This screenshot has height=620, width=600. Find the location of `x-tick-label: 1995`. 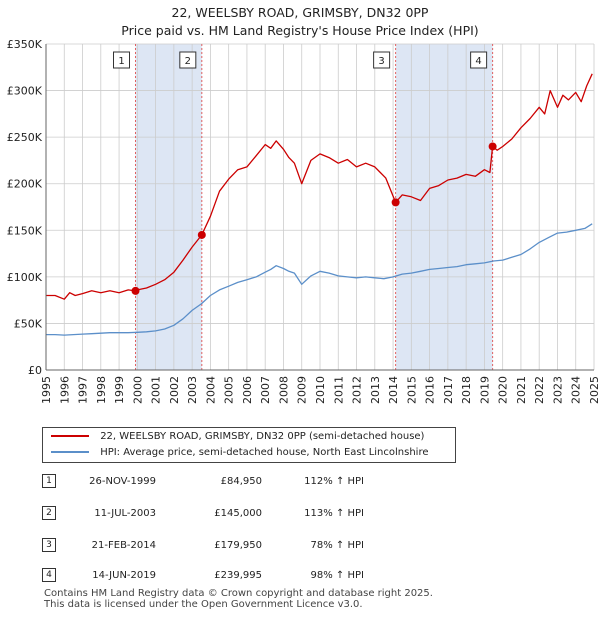

x-tick-label: 1995 is located at coordinates (46, 390).